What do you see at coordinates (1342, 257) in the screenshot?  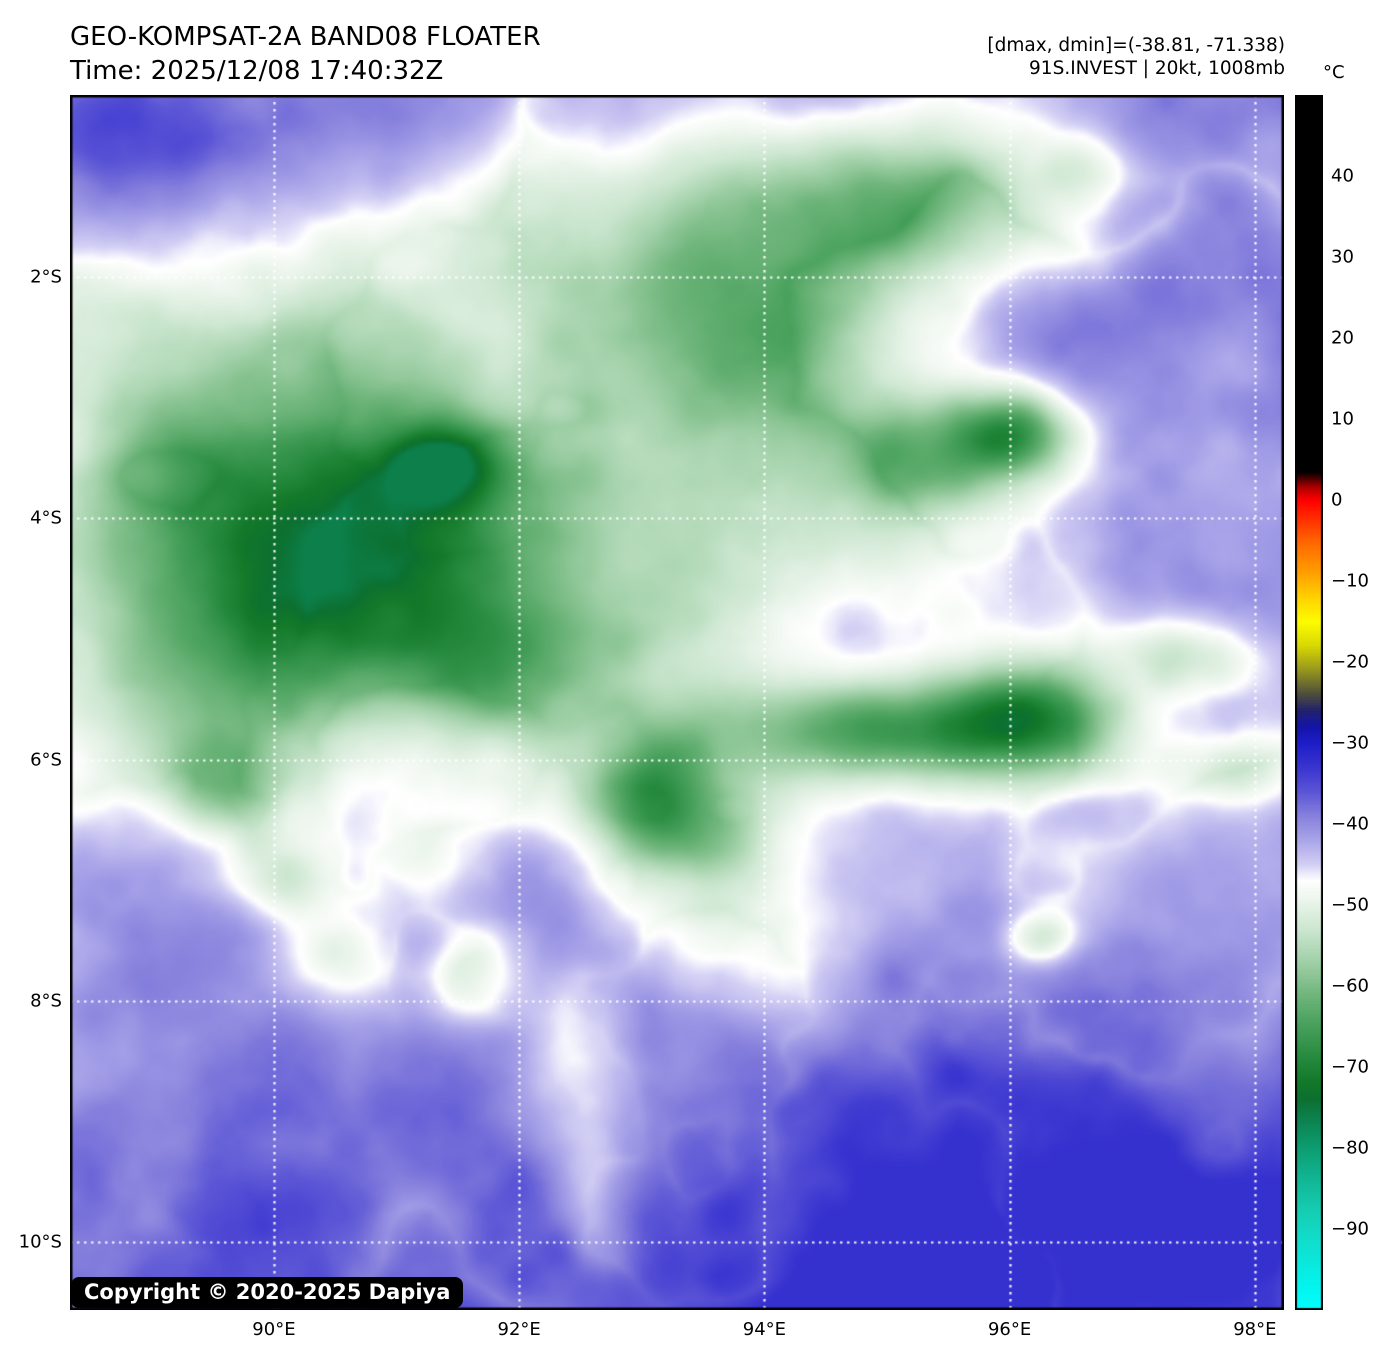 I see `colorbar-tick-label: 30` at bounding box center [1342, 257].